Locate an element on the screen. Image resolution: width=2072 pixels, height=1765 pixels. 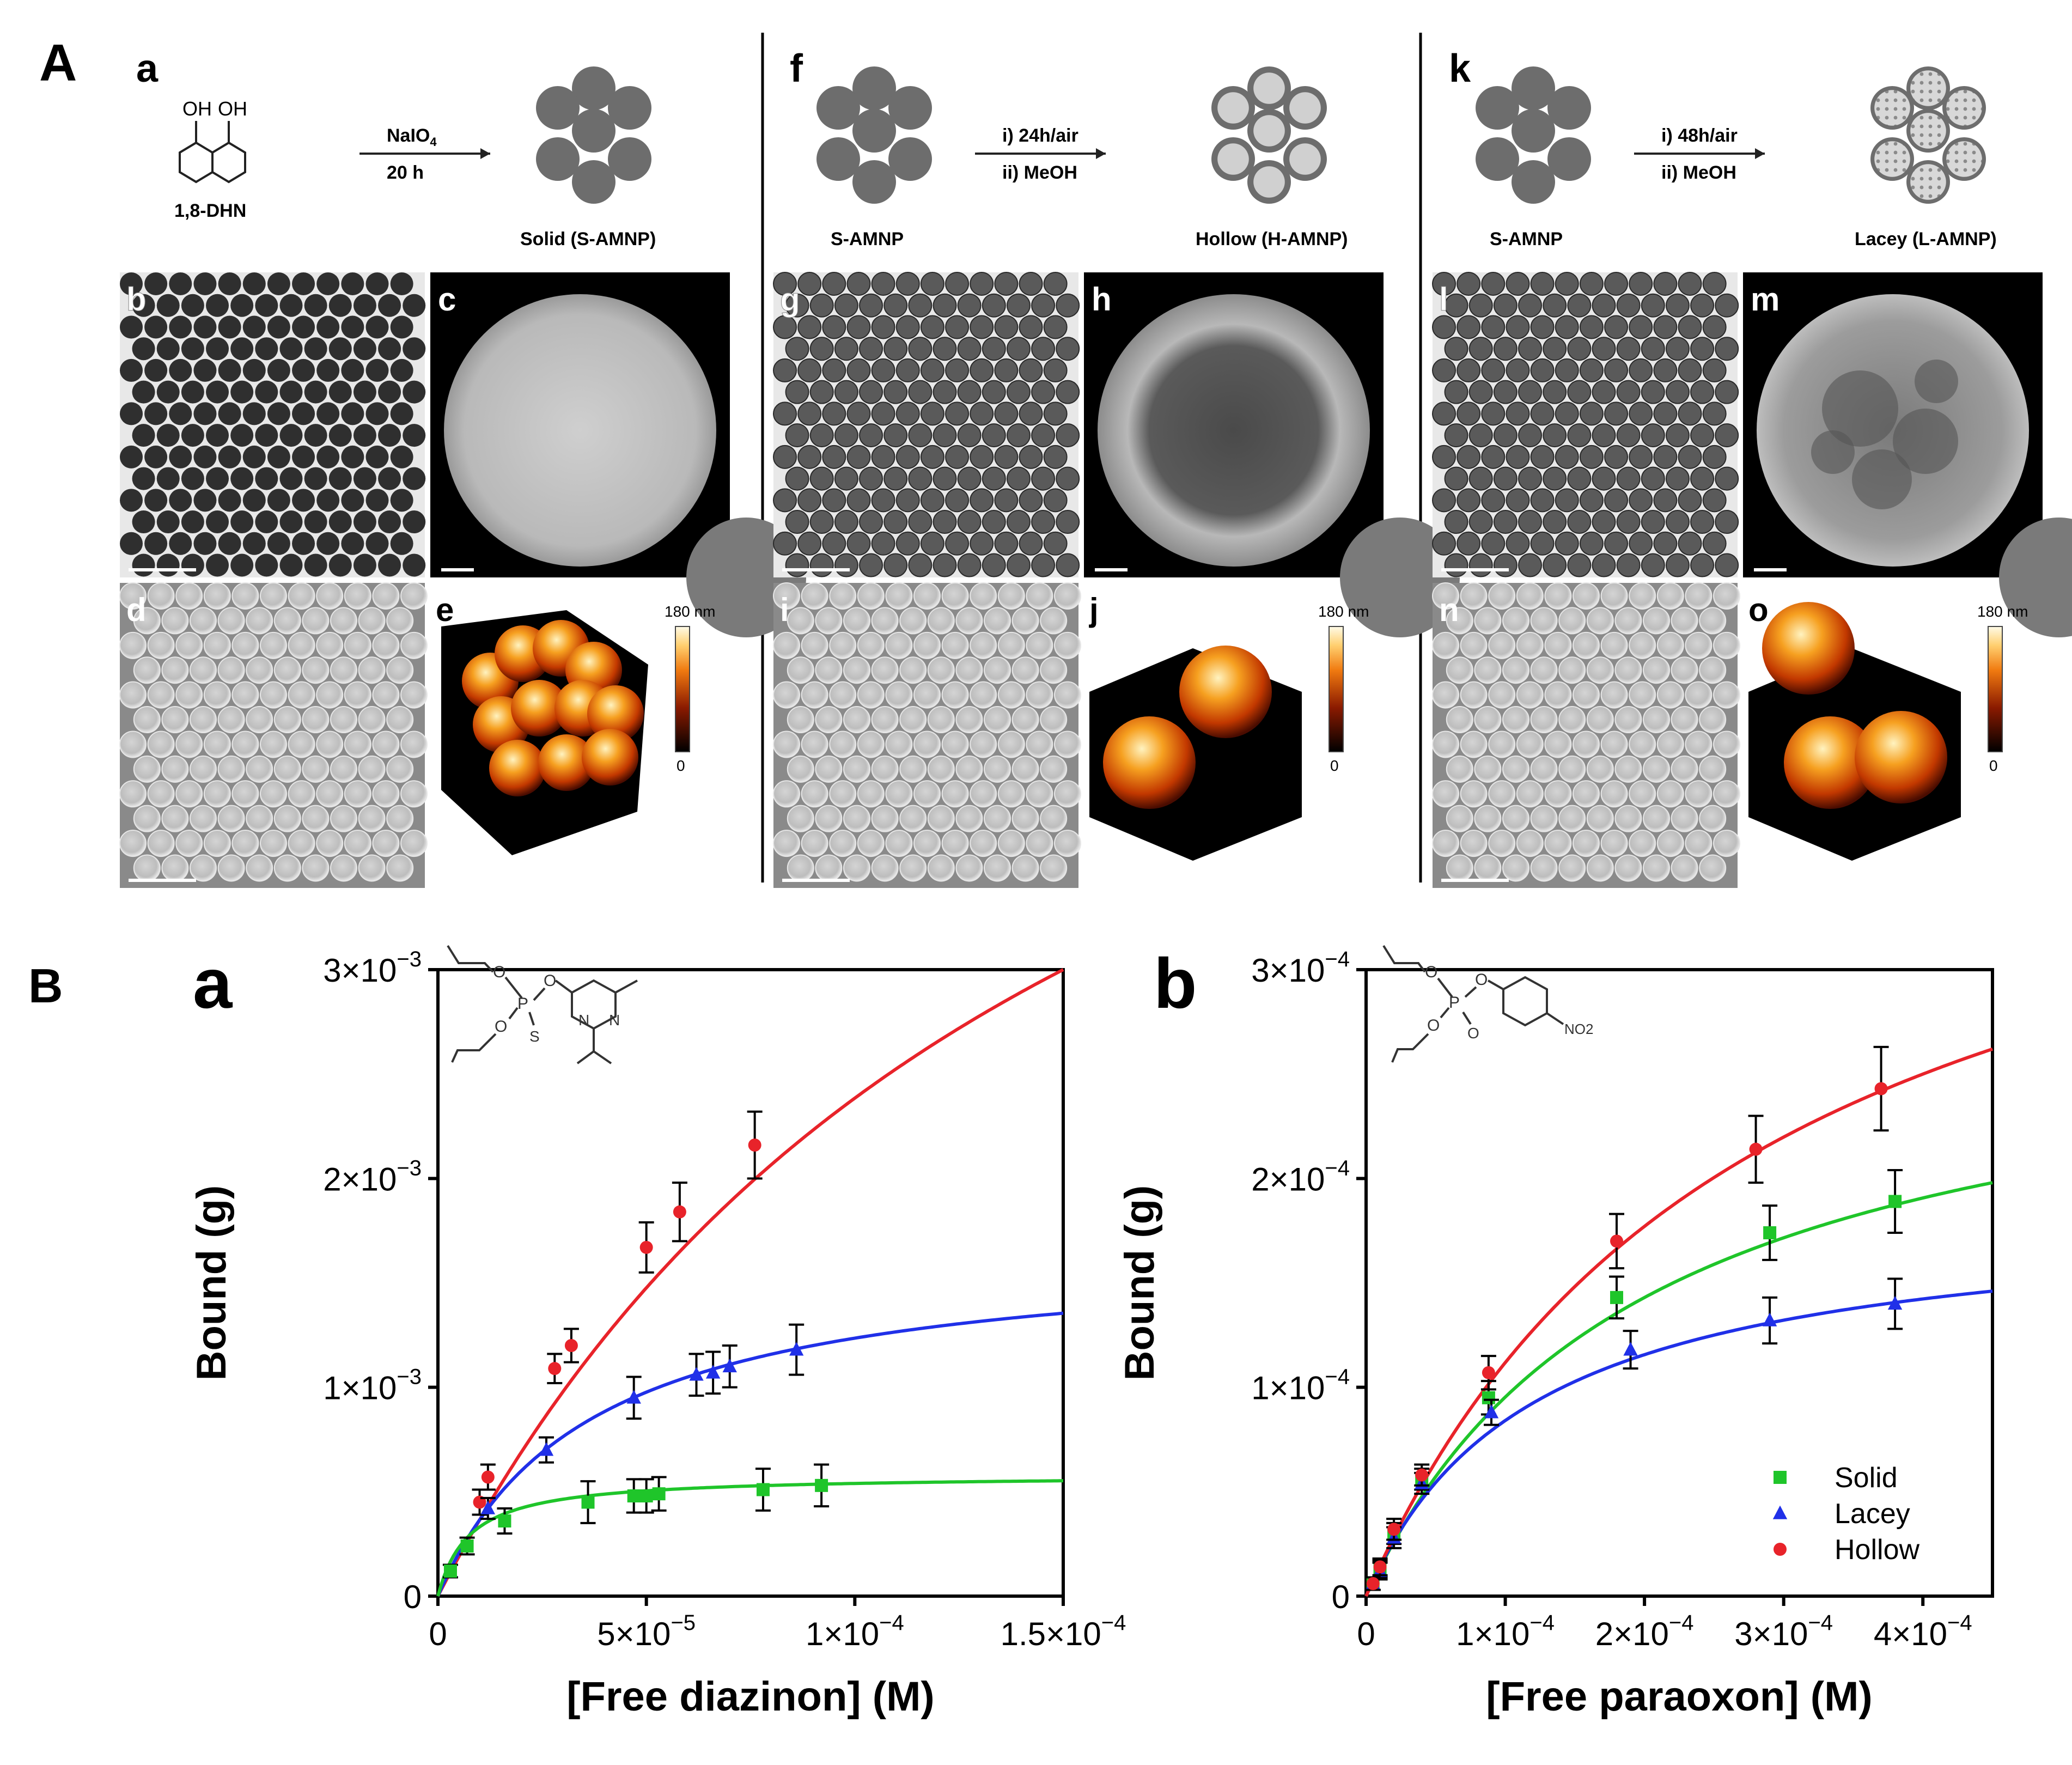
svg-text: O is located at coordinates (501, 1027).